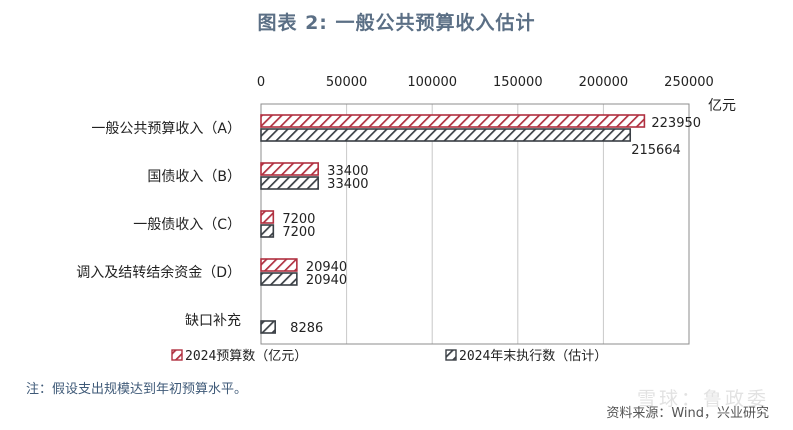  Describe the element at coordinates (722, 106) in the screenshot. I see `unit-label: 亿元` at that location.